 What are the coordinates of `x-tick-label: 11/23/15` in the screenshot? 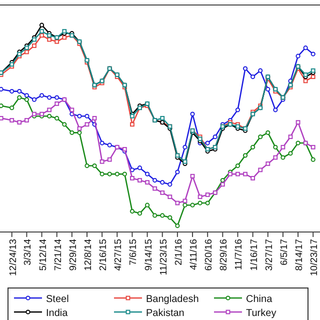 It's located at (164, 257).